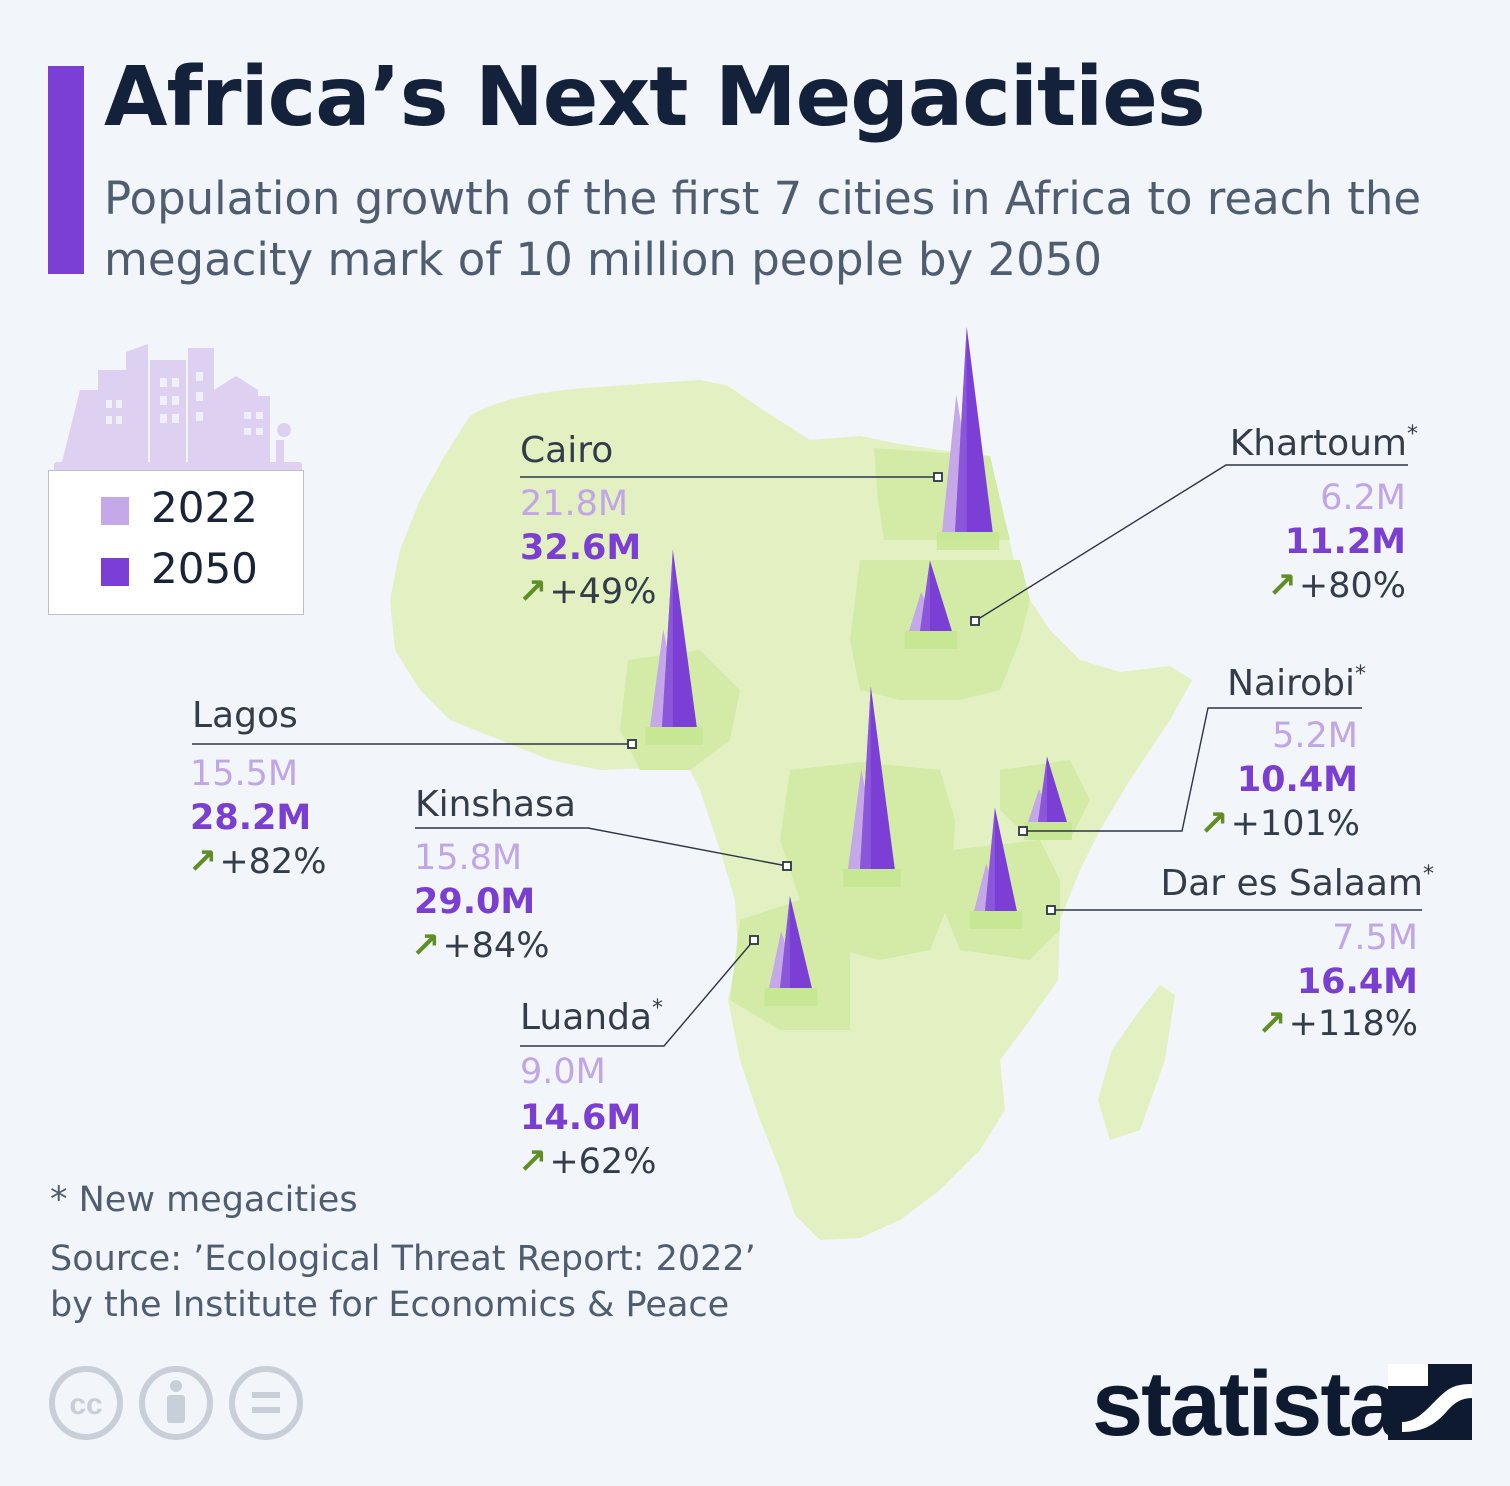 The height and width of the screenshot is (1486, 1510). I want to click on footnote: * New megacities, so click(204, 1200).